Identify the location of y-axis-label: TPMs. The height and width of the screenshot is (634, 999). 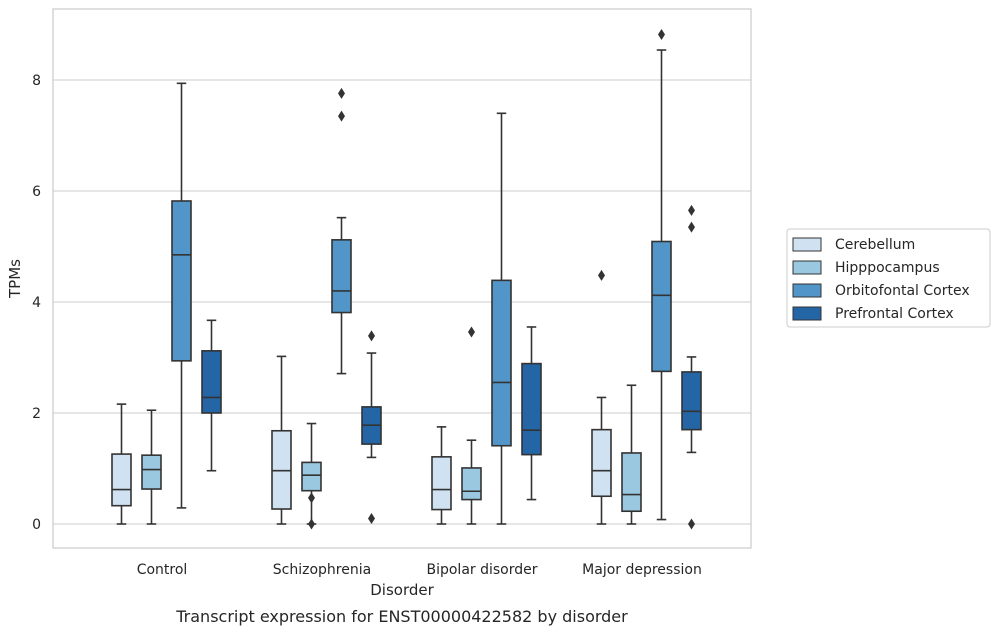
(15, 279).